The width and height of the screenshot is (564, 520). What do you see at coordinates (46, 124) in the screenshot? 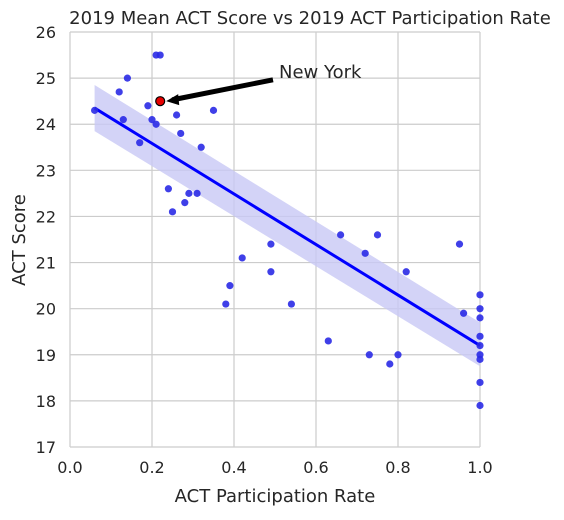
I see `y-tick-label: 24` at bounding box center [46, 124].